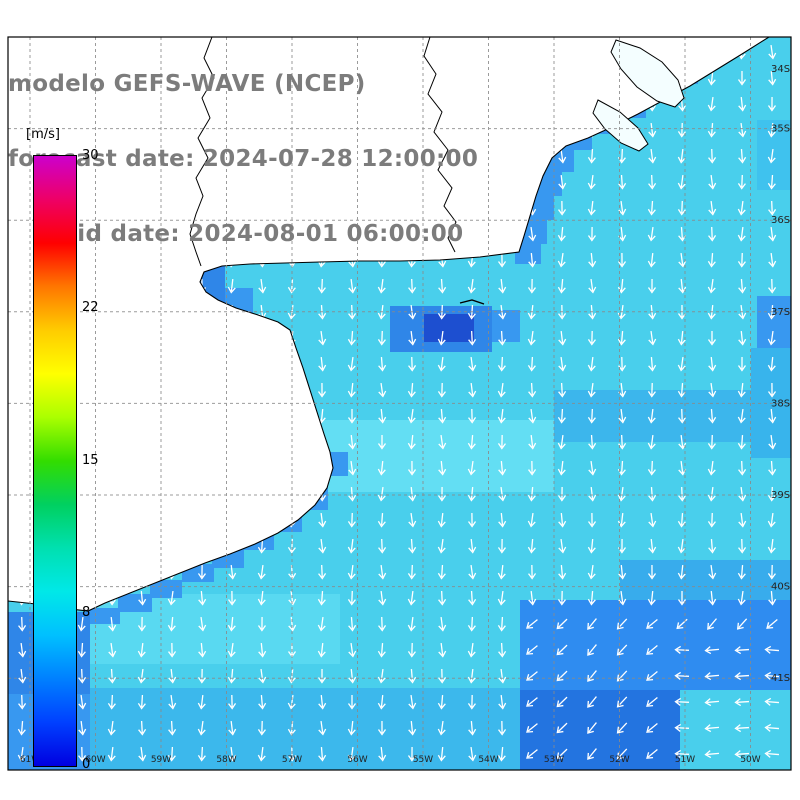 The height and width of the screenshot is (800, 800). What do you see at coordinates (780, 69) in the screenshot?
I see `svg-text: 34S` at bounding box center [780, 69].